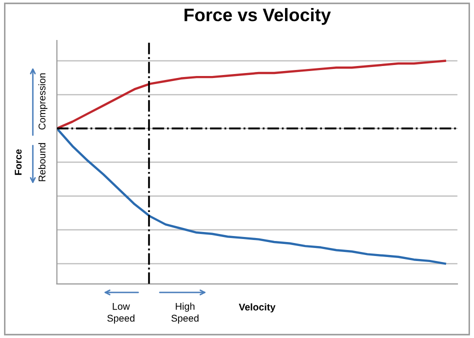 The height and width of the screenshot is (338, 474). What do you see at coordinates (18, 162) in the screenshot?
I see `y-axis-title: Force` at bounding box center [18, 162].